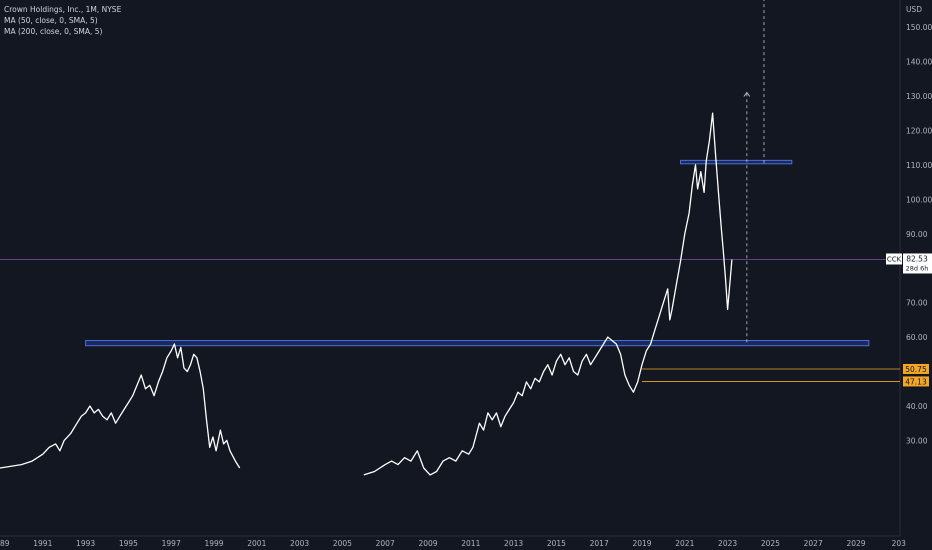  What do you see at coordinates (599, 543) in the screenshot?
I see `x-tick-label: 2017` at bounding box center [599, 543].